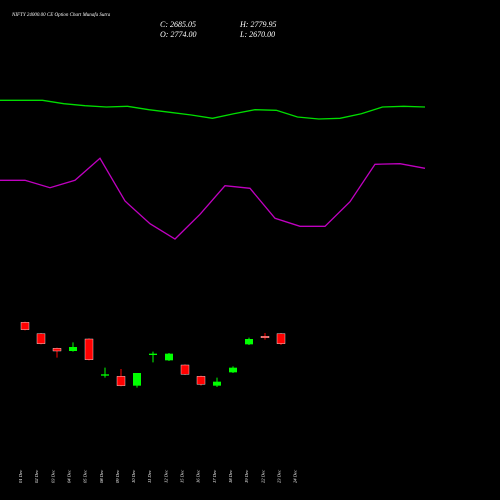 This screenshot has height=500, width=500. Describe the element at coordinates (178, 24) in the screenshot. I see `close-value: C: 2685.05` at that location.